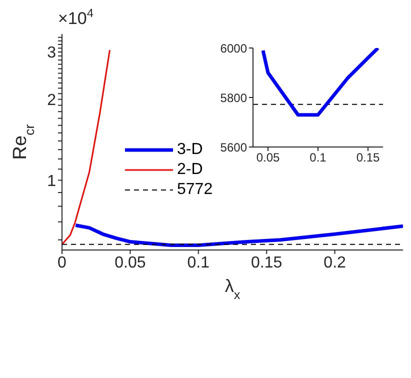 The width and height of the screenshot is (411, 378). I want to click on x-tick-label: 0, so click(62, 263).